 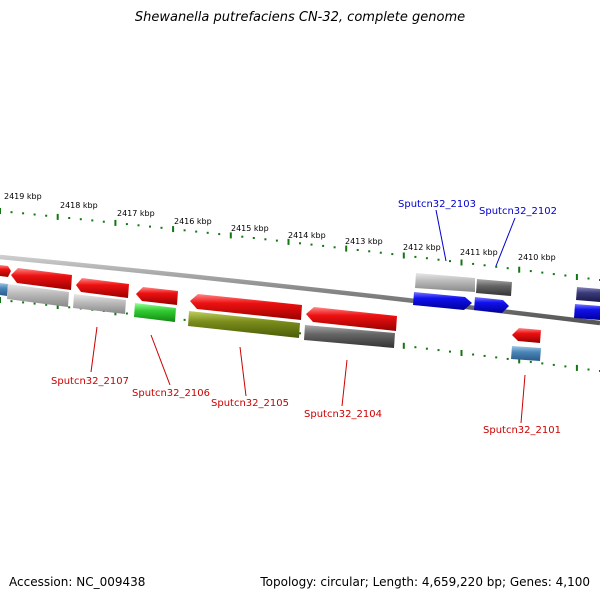 What do you see at coordinates (518, 211) in the screenshot?
I see `gene-label-2102: Sputcn32_2102` at bounding box center [518, 211].